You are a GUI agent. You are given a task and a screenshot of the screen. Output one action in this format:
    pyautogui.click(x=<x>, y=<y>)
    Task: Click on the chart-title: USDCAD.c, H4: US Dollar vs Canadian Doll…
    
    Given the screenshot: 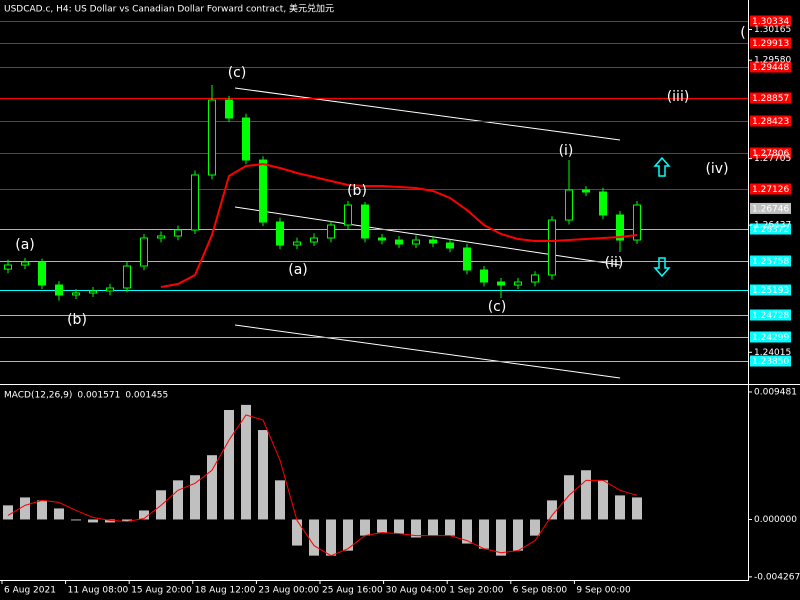 What is the action you would take?
    pyautogui.click(x=169, y=9)
    